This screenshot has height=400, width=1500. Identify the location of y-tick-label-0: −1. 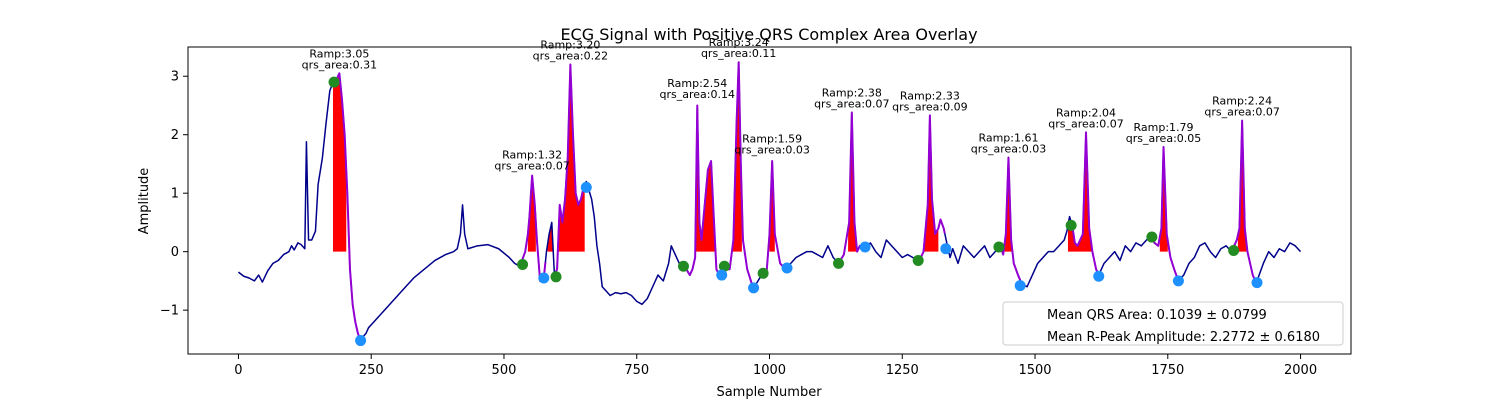
(169, 311).